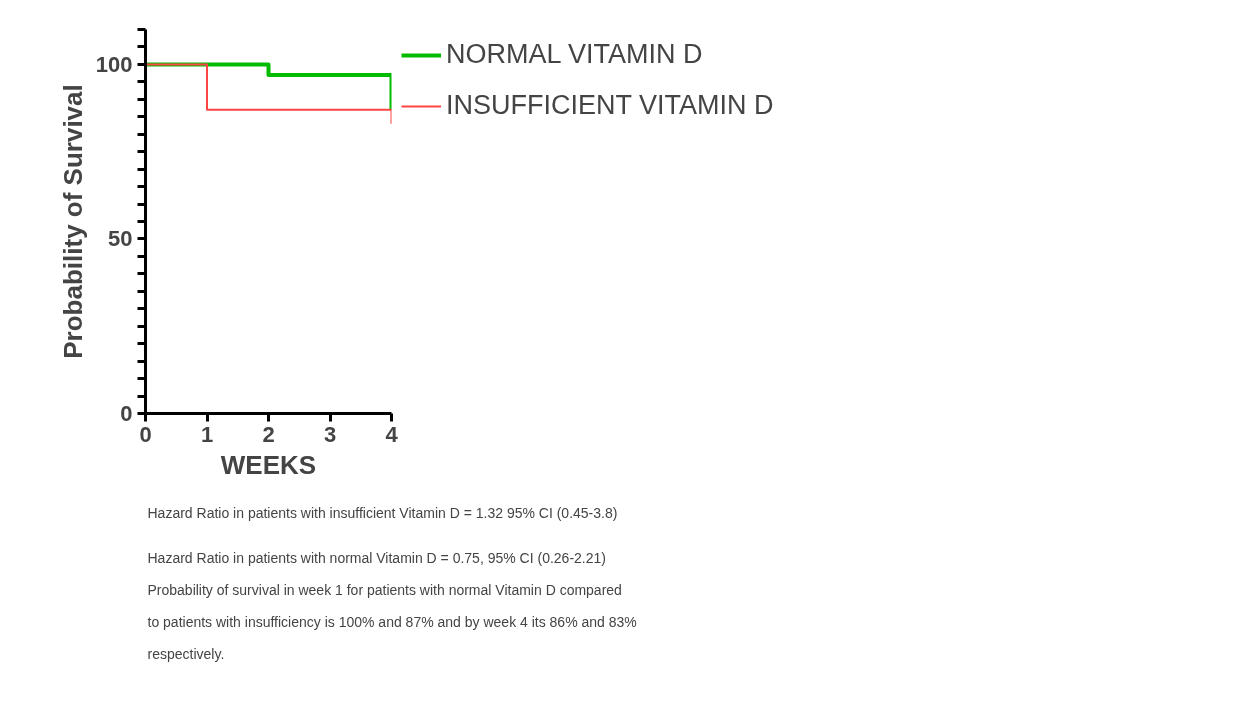 Image resolution: width=1244 pixels, height=727 pixels. Describe the element at coordinates (384, 589) in the screenshot. I see `text: Probability of survival in week 1 for patients with normal Vitamin D compared` at that location.